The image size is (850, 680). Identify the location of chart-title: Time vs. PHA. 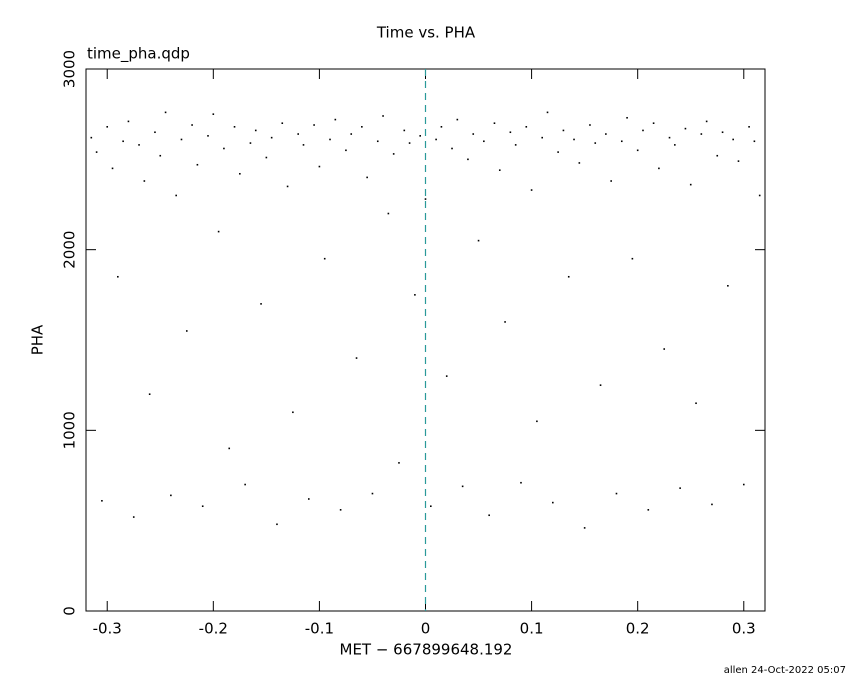
(426, 33).